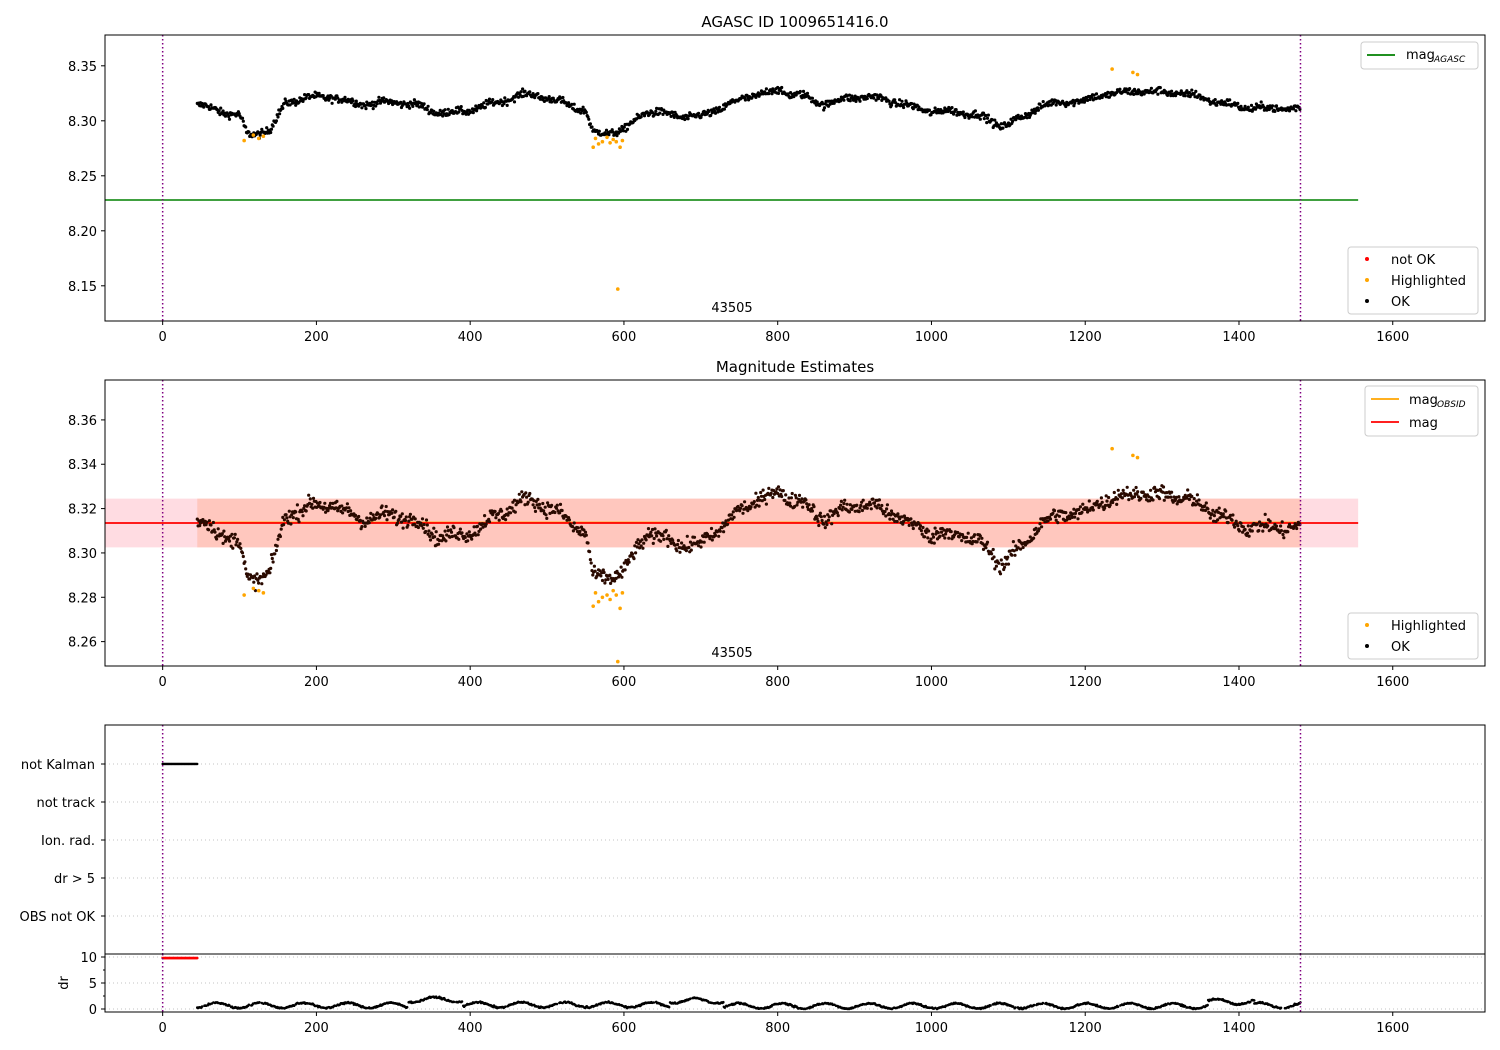 Image resolution: width=1500 pixels, height=1050 pixels. I want to click on agasc-series-highlighted, so click(691, 179).